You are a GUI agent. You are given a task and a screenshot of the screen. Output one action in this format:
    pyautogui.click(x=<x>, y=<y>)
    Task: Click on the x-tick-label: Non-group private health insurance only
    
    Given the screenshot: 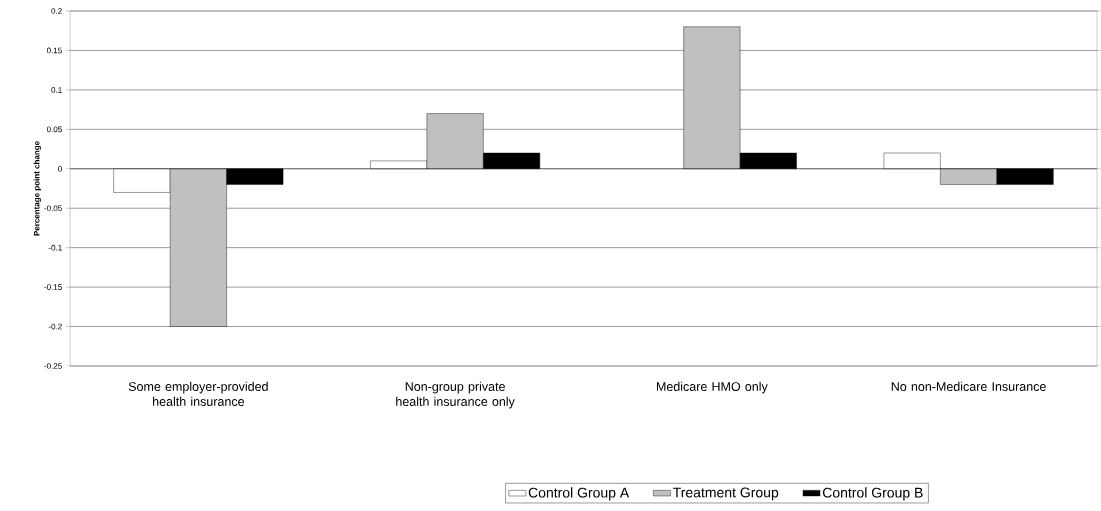 What is the action you would take?
    pyautogui.click(x=455, y=395)
    